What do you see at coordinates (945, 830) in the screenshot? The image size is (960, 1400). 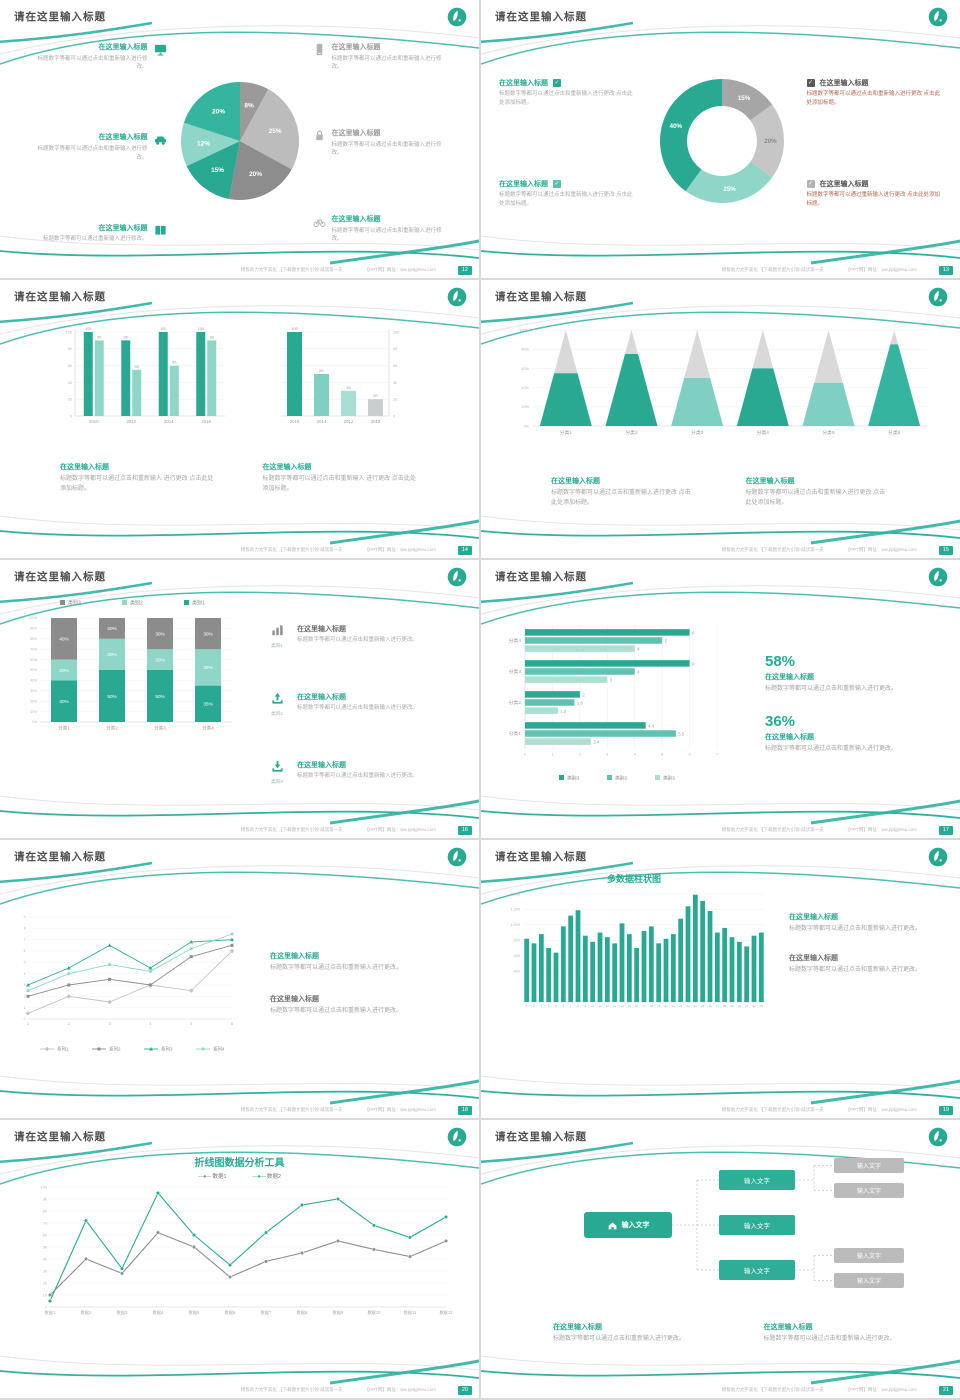 I see `page-number-badge: 17` at bounding box center [945, 830].